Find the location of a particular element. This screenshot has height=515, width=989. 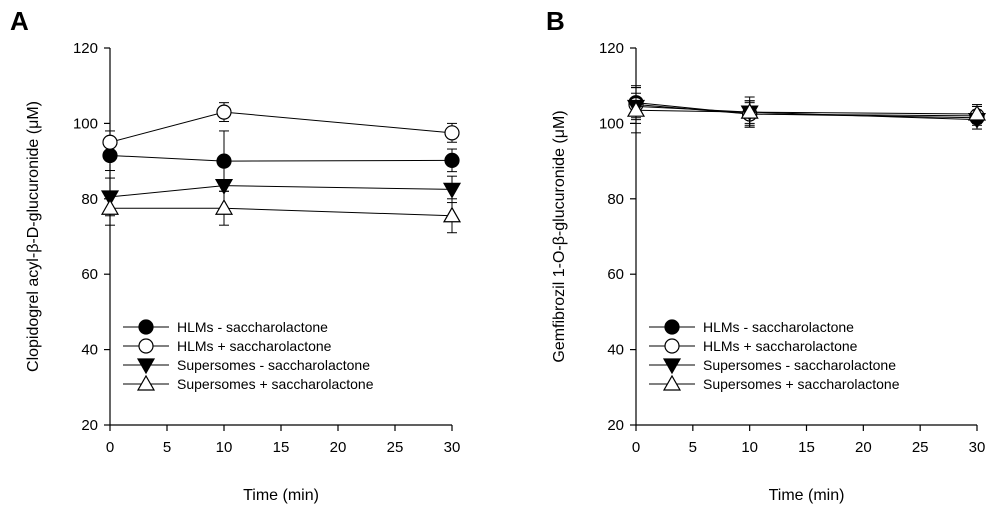

y-axis-title: Gemfibrozil 1-O-β-glucuronide (μM) is located at coordinates (559, 236).